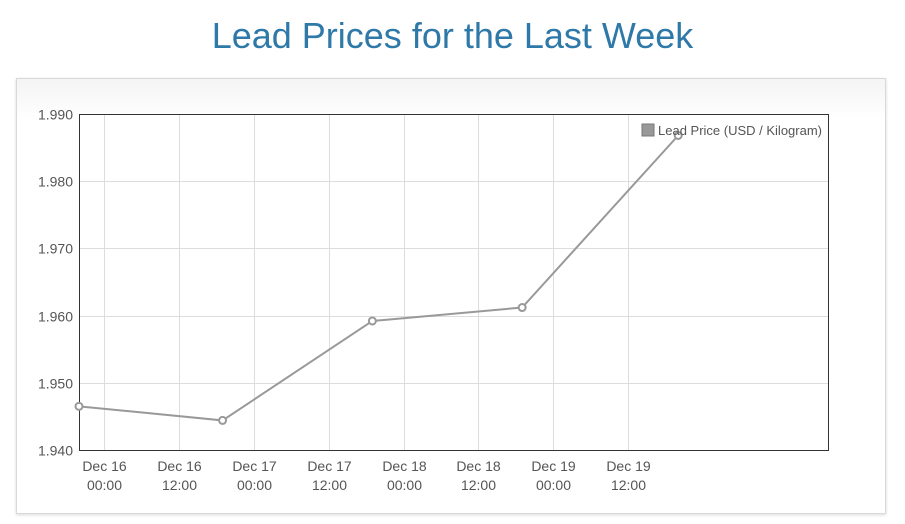 The width and height of the screenshot is (905, 524). Describe the element at coordinates (179, 475) in the screenshot. I see `x-tick-label: Dec 16 12:00` at that location.